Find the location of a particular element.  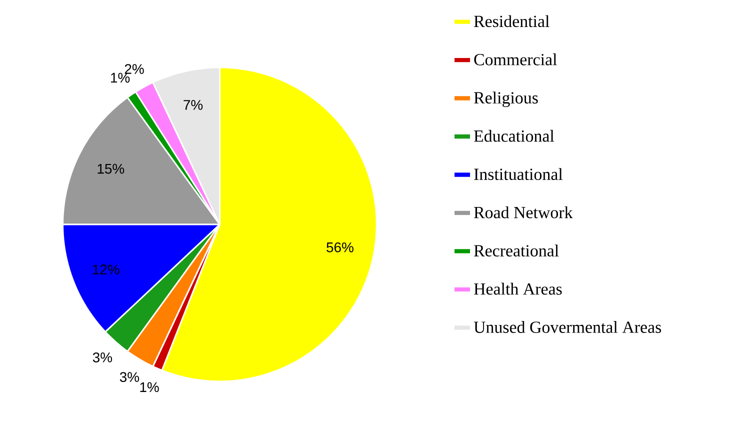

legend-label: Commercial is located at coordinates (515, 59).